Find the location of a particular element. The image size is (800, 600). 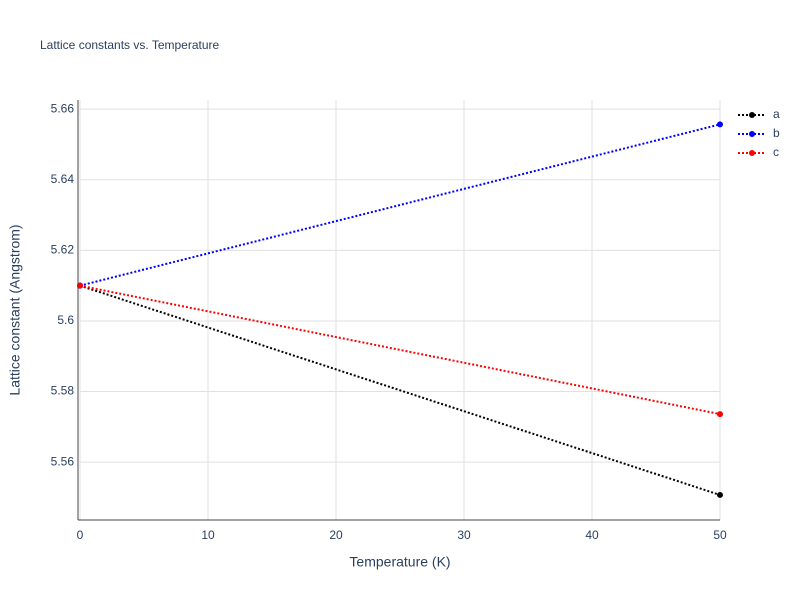

legend-label: a is located at coordinates (776, 114).